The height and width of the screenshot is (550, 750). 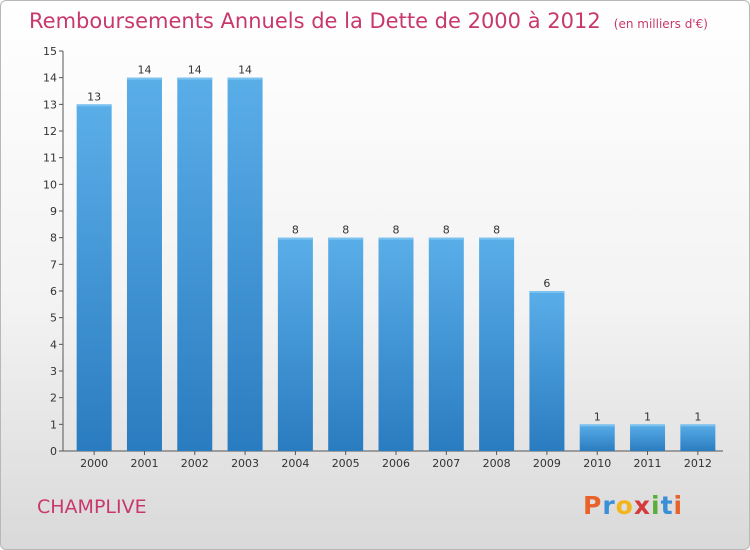 What do you see at coordinates (609, 505) in the screenshot?
I see `logo-letter: r` at bounding box center [609, 505].